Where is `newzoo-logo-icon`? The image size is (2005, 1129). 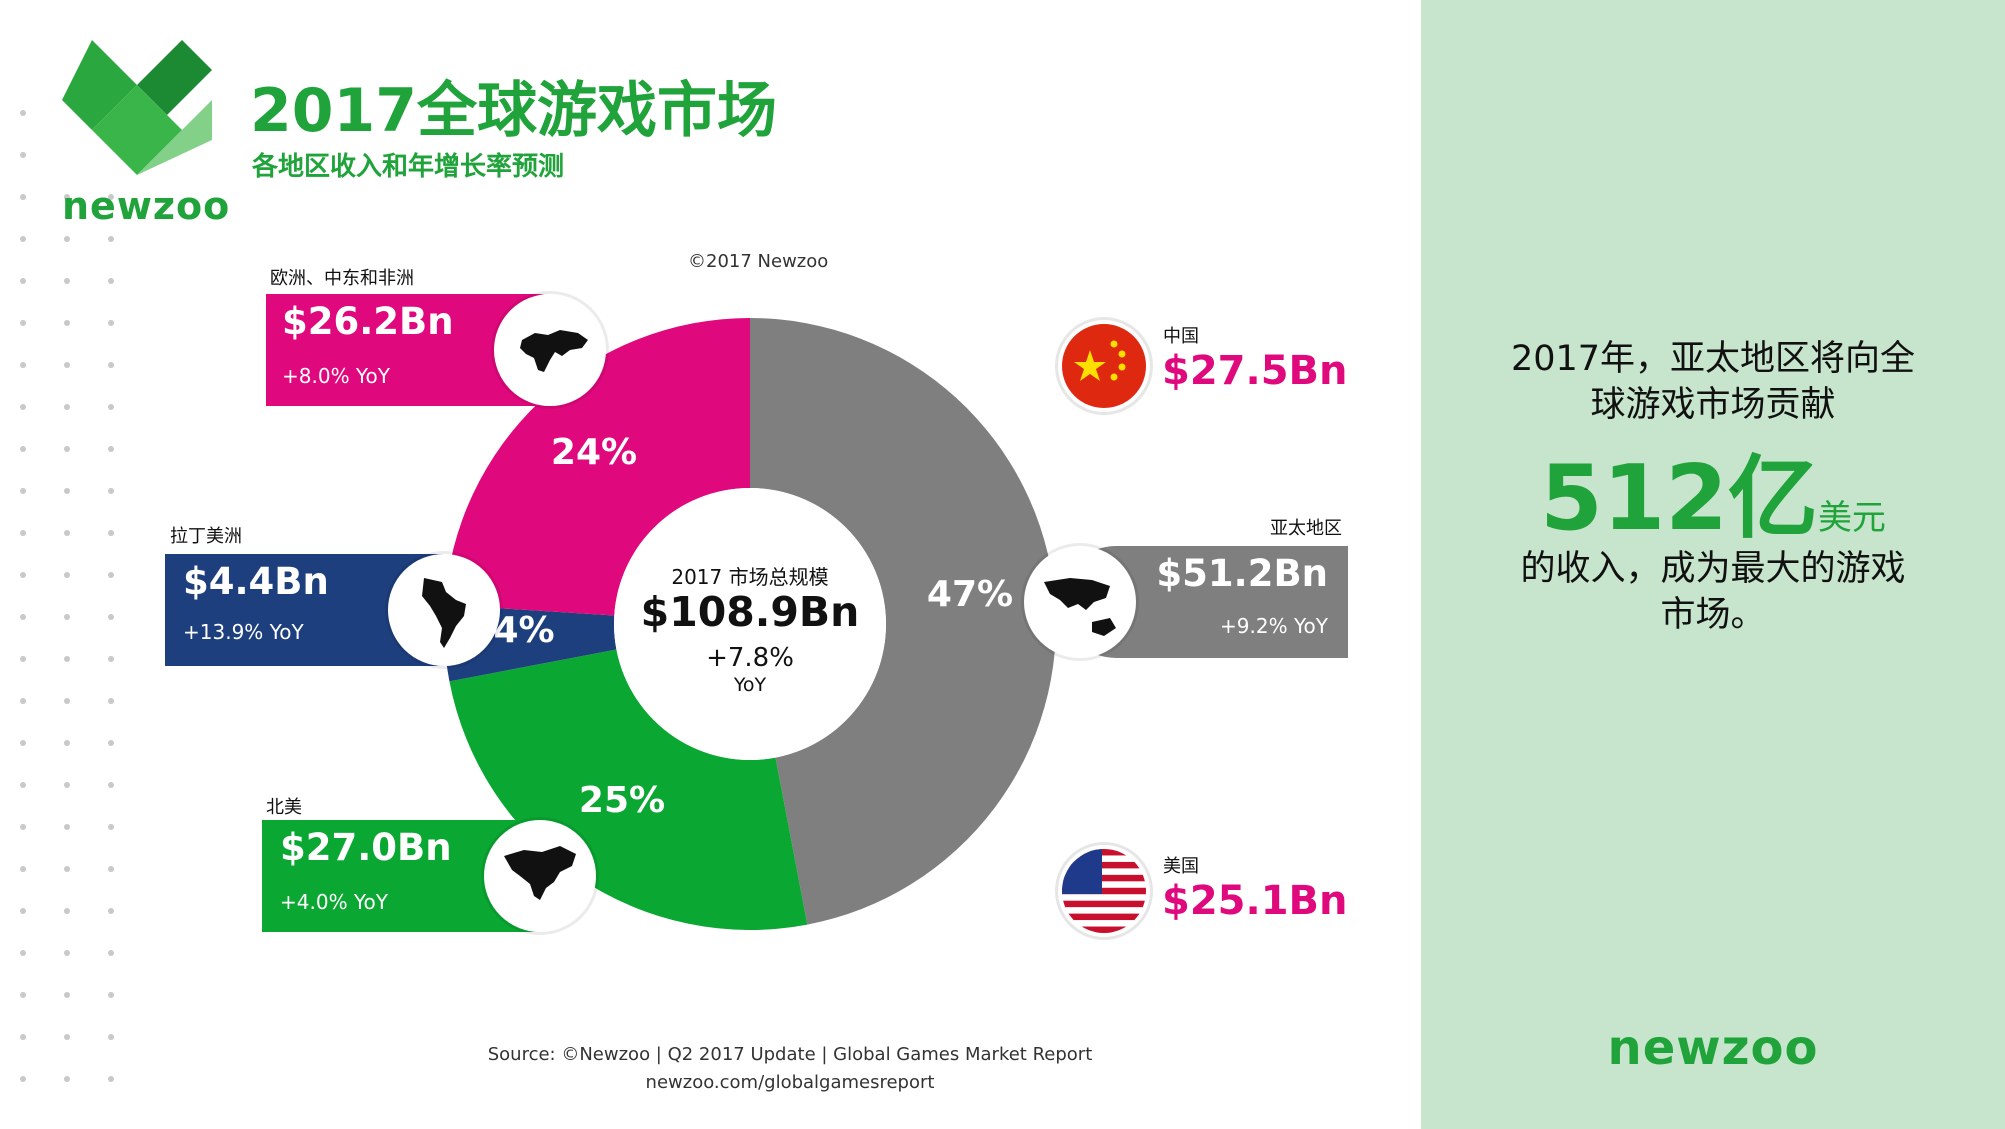 newzoo-logo-icon is located at coordinates (137, 107).